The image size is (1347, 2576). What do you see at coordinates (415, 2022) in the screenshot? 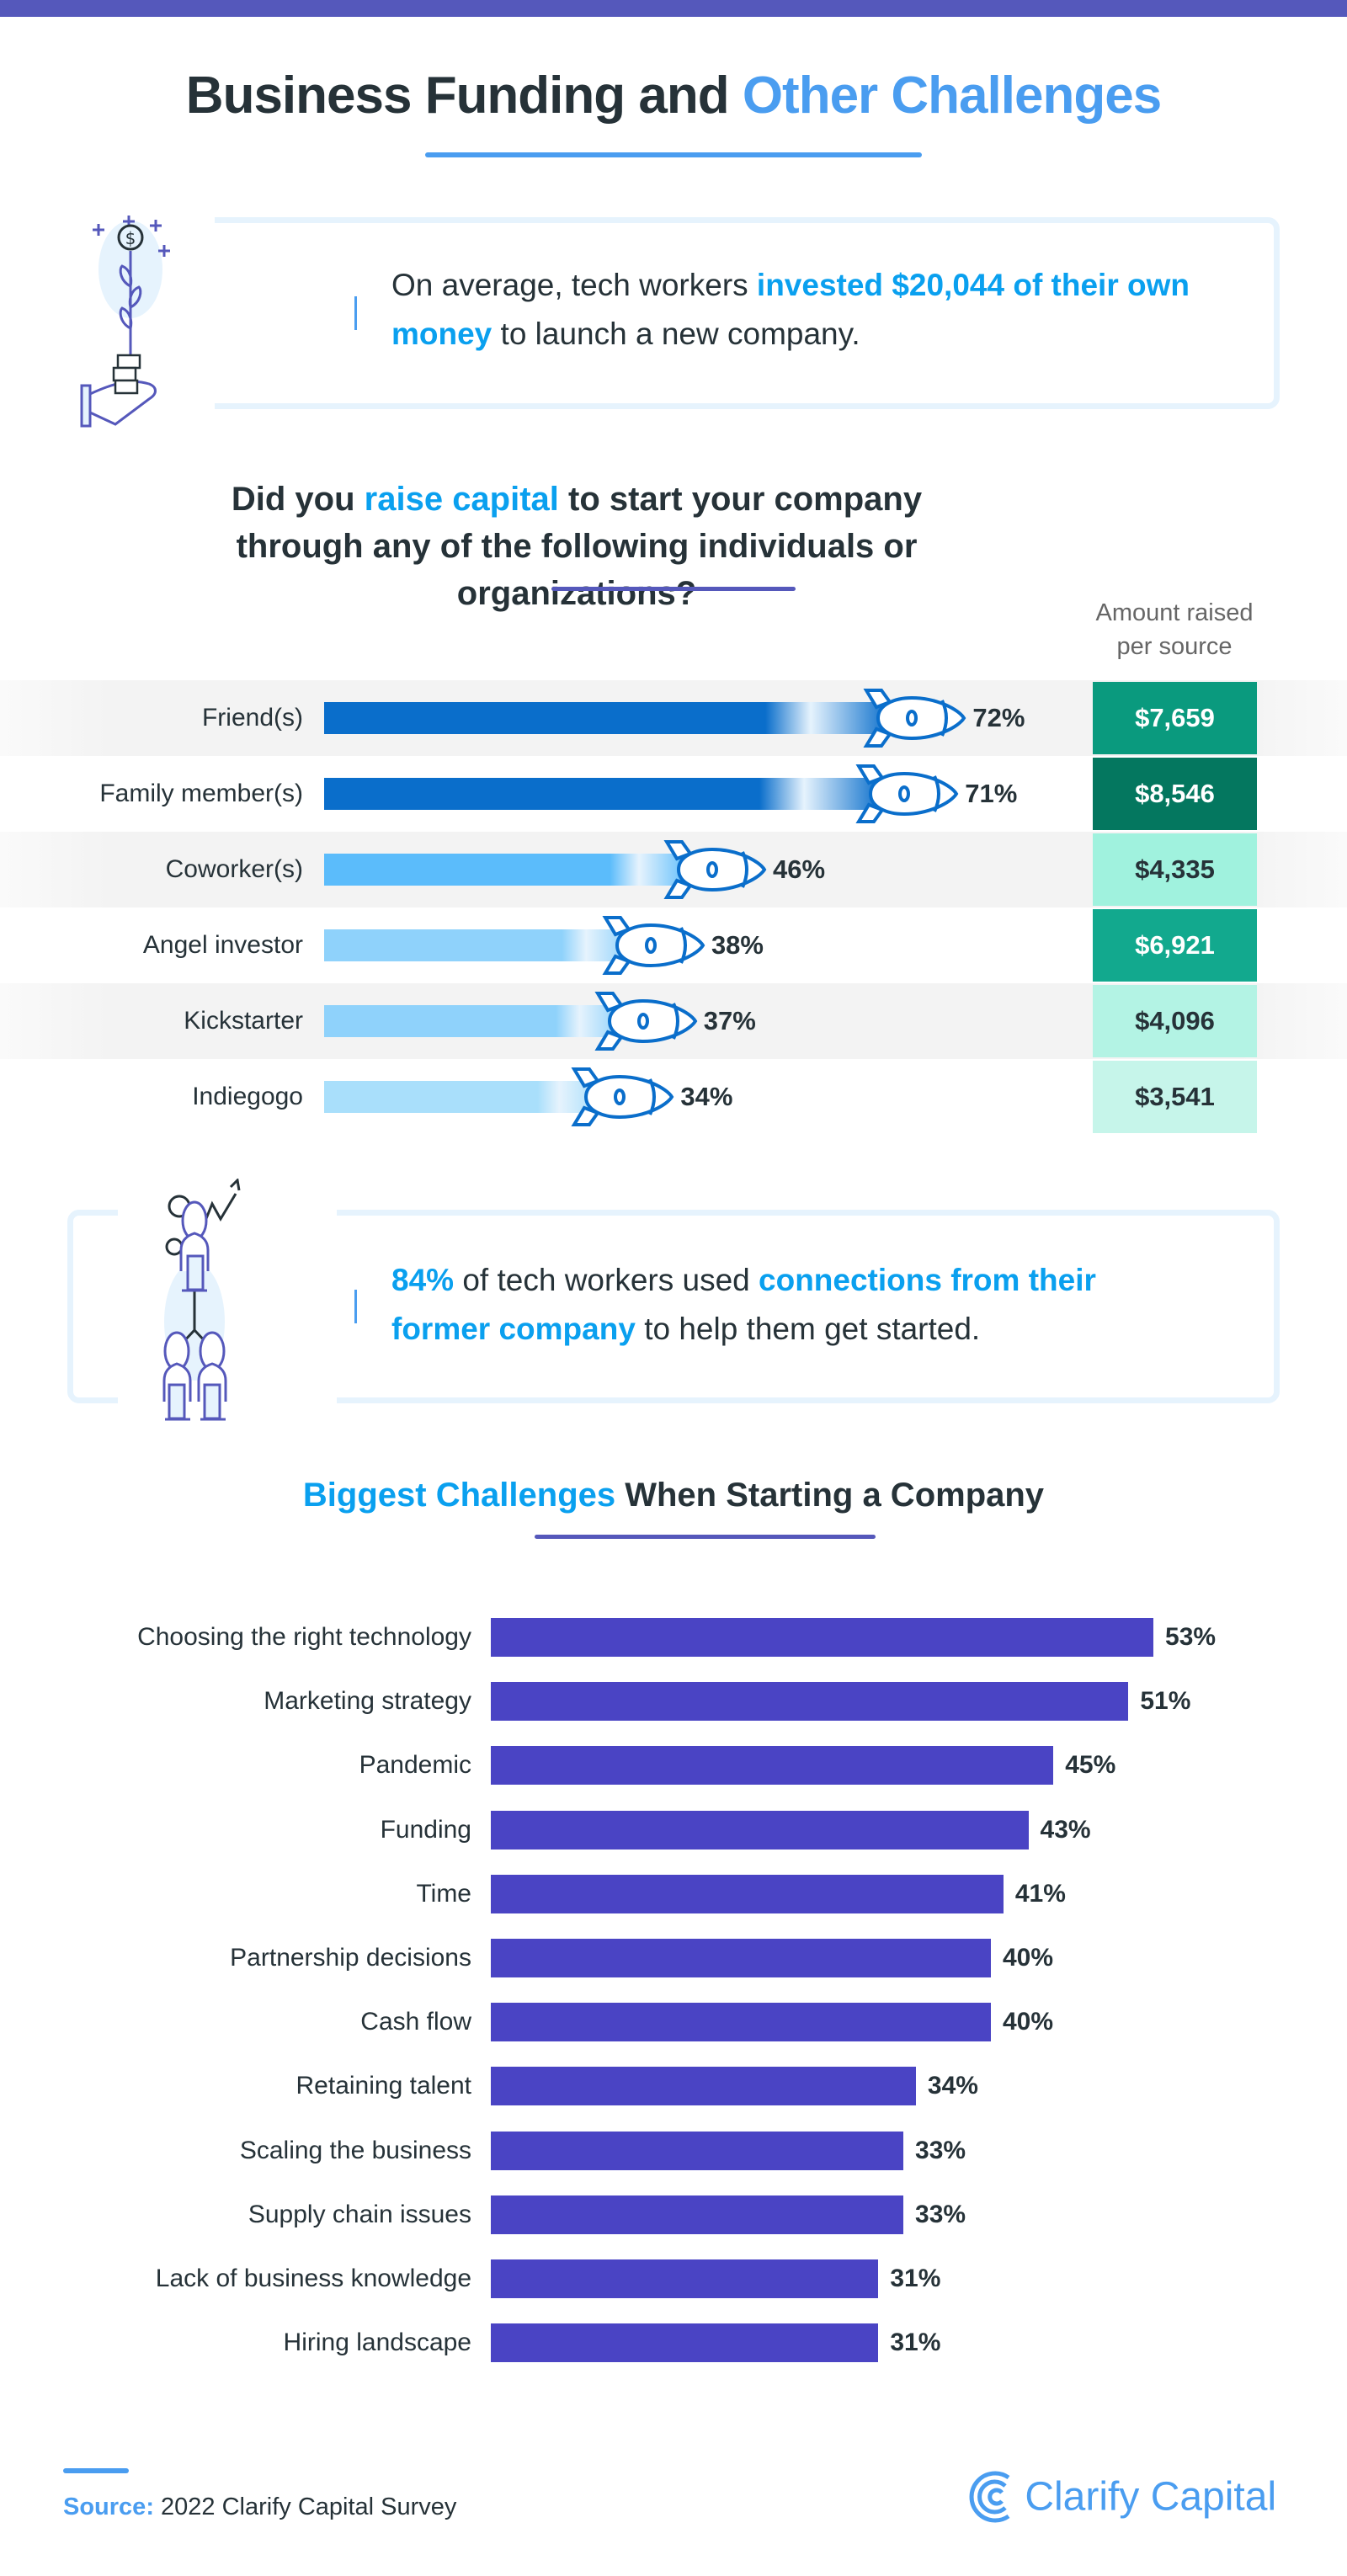
I see `challenge-label: Cash flow` at bounding box center [415, 2022].